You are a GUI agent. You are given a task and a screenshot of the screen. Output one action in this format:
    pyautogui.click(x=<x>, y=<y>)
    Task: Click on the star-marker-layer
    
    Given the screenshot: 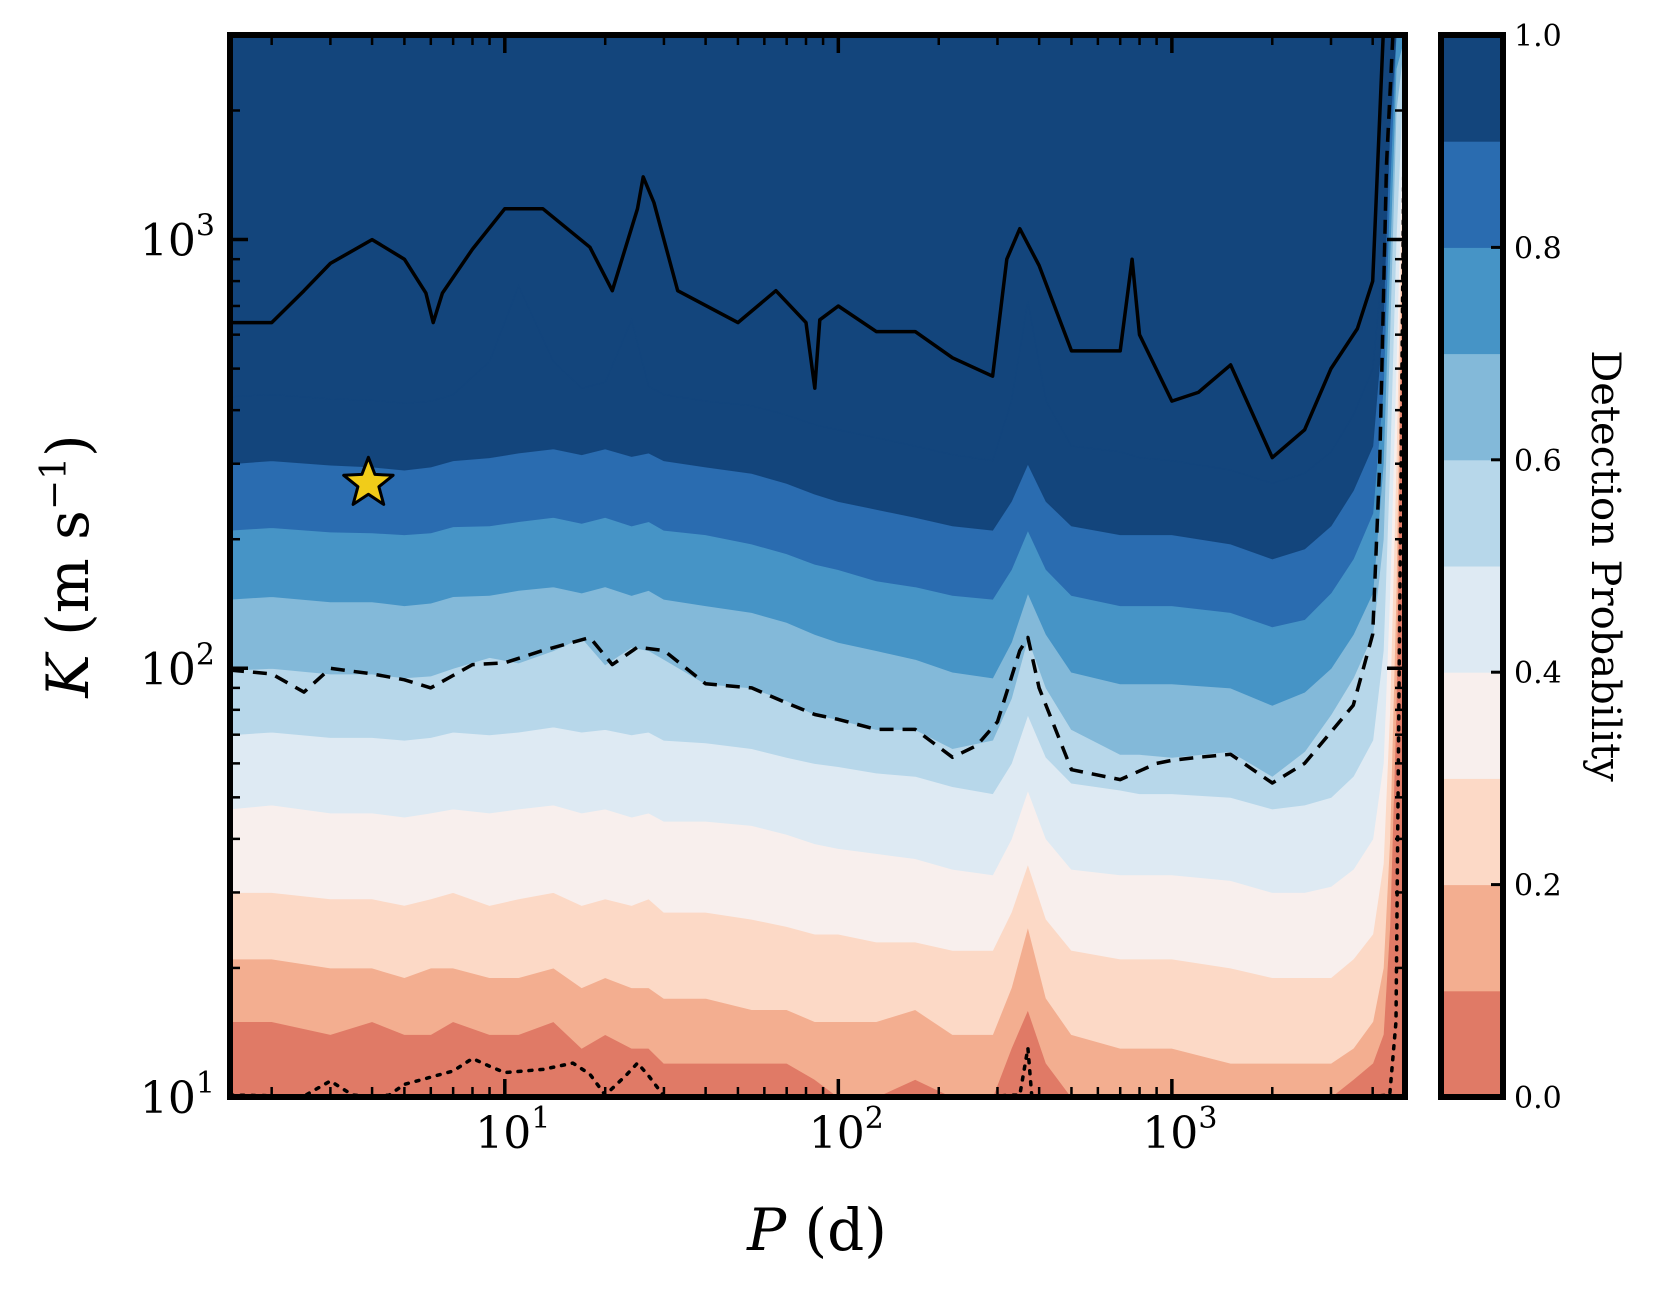 What is the action you would take?
    pyautogui.click(x=368, y=480)
    